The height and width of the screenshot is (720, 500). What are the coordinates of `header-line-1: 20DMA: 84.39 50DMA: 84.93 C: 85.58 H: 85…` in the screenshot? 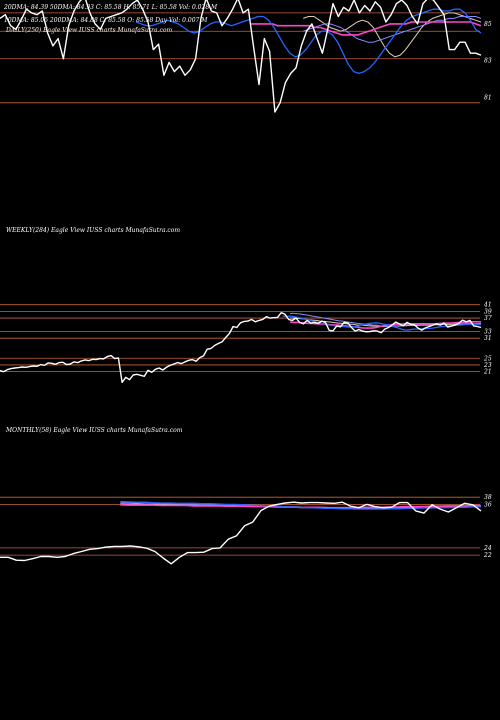 It's located at (110, 7).